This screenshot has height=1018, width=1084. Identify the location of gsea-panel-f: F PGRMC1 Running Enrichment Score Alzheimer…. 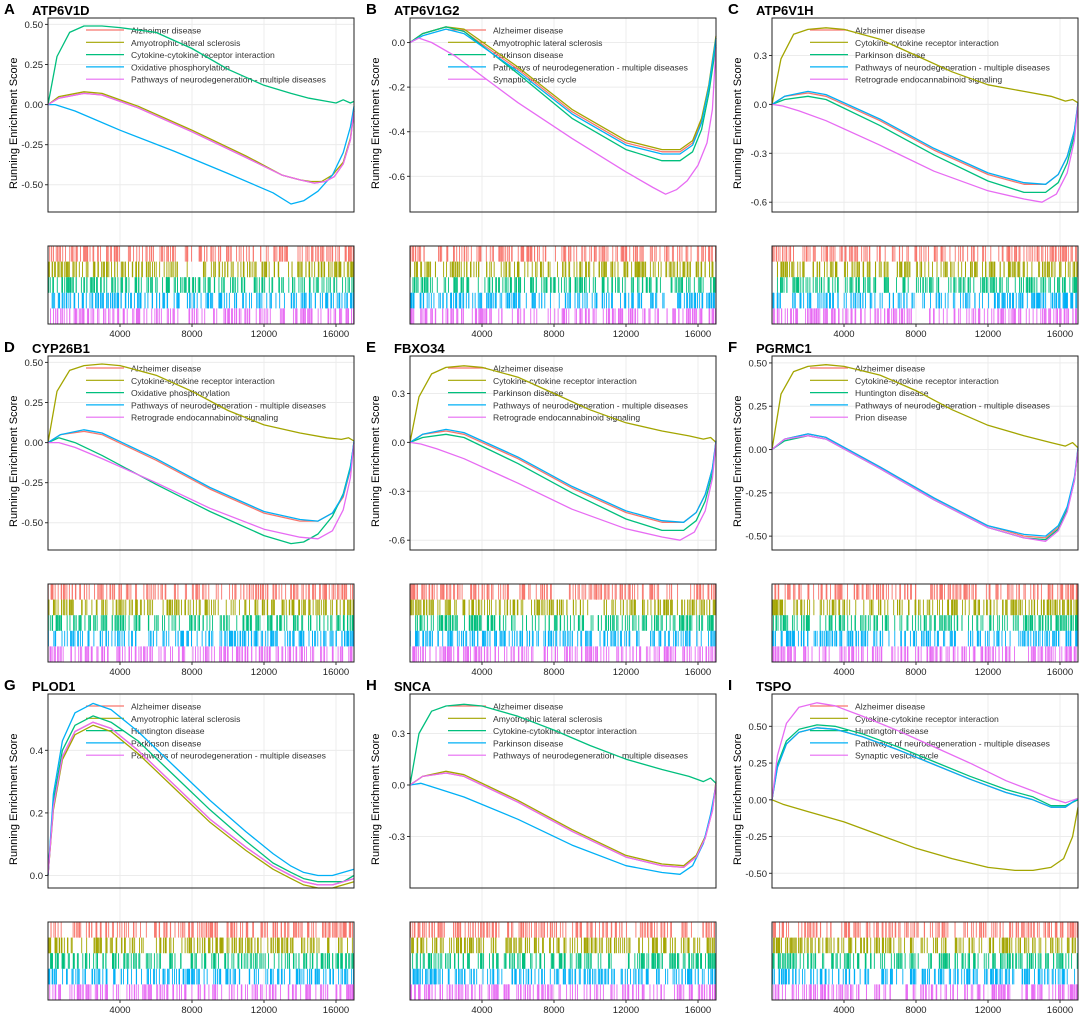
(904, 508).